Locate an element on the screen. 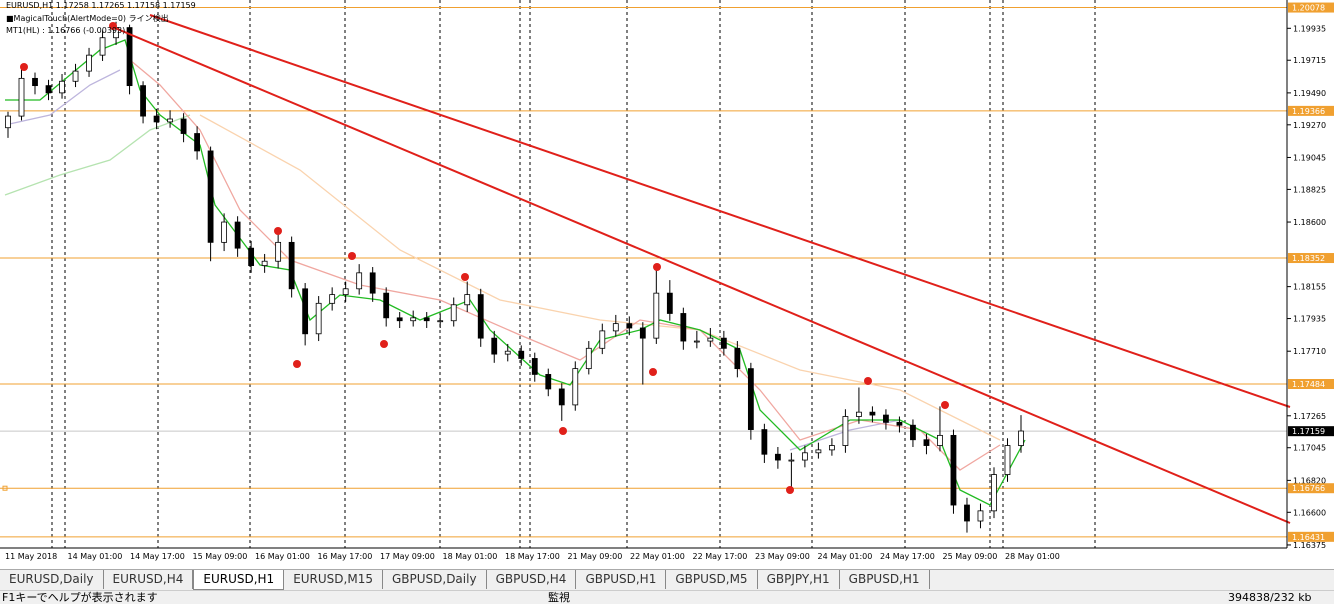 Image resolution: width=1334 pixels, height=604 pixels. y-tick-label: 1.16375 is located at coordinates (1309, 545).